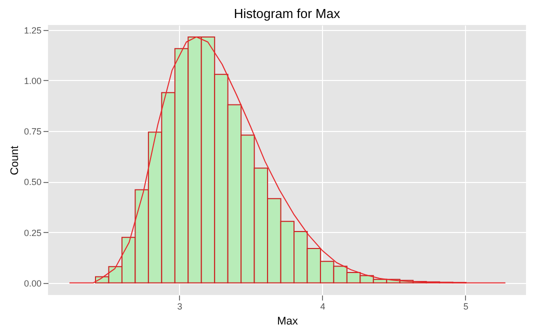 The width and height of the screenshot is (540, 334). What do you see at coordinates (14, 161) in the screenshot?
I see `y-axis-title: Count` at bounding box center [14, 161].